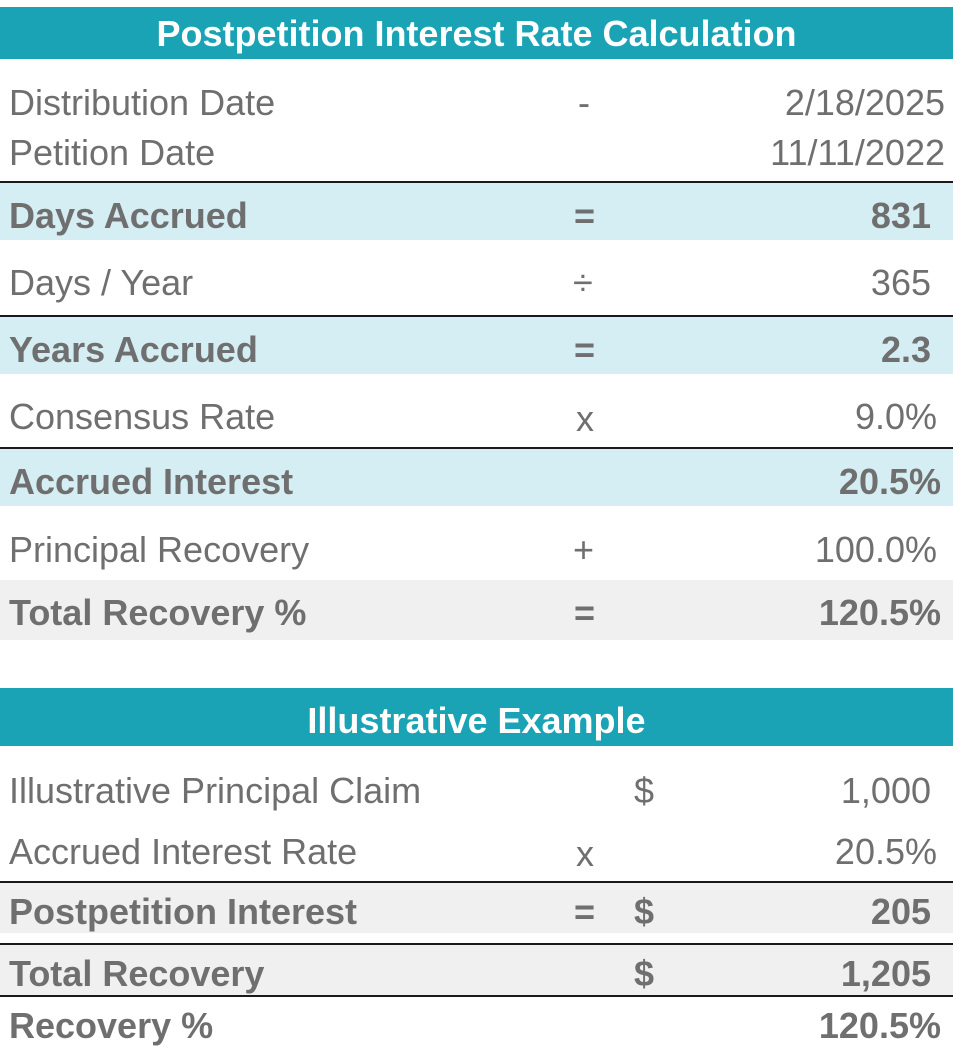 Image resolution: width=953 pixels, height=1049 pixels. Describe the element at coordinates (476, 610) in the screenshot. I see `row-total-recovery-percent: Total Recovery % = 120.5%` at that location.